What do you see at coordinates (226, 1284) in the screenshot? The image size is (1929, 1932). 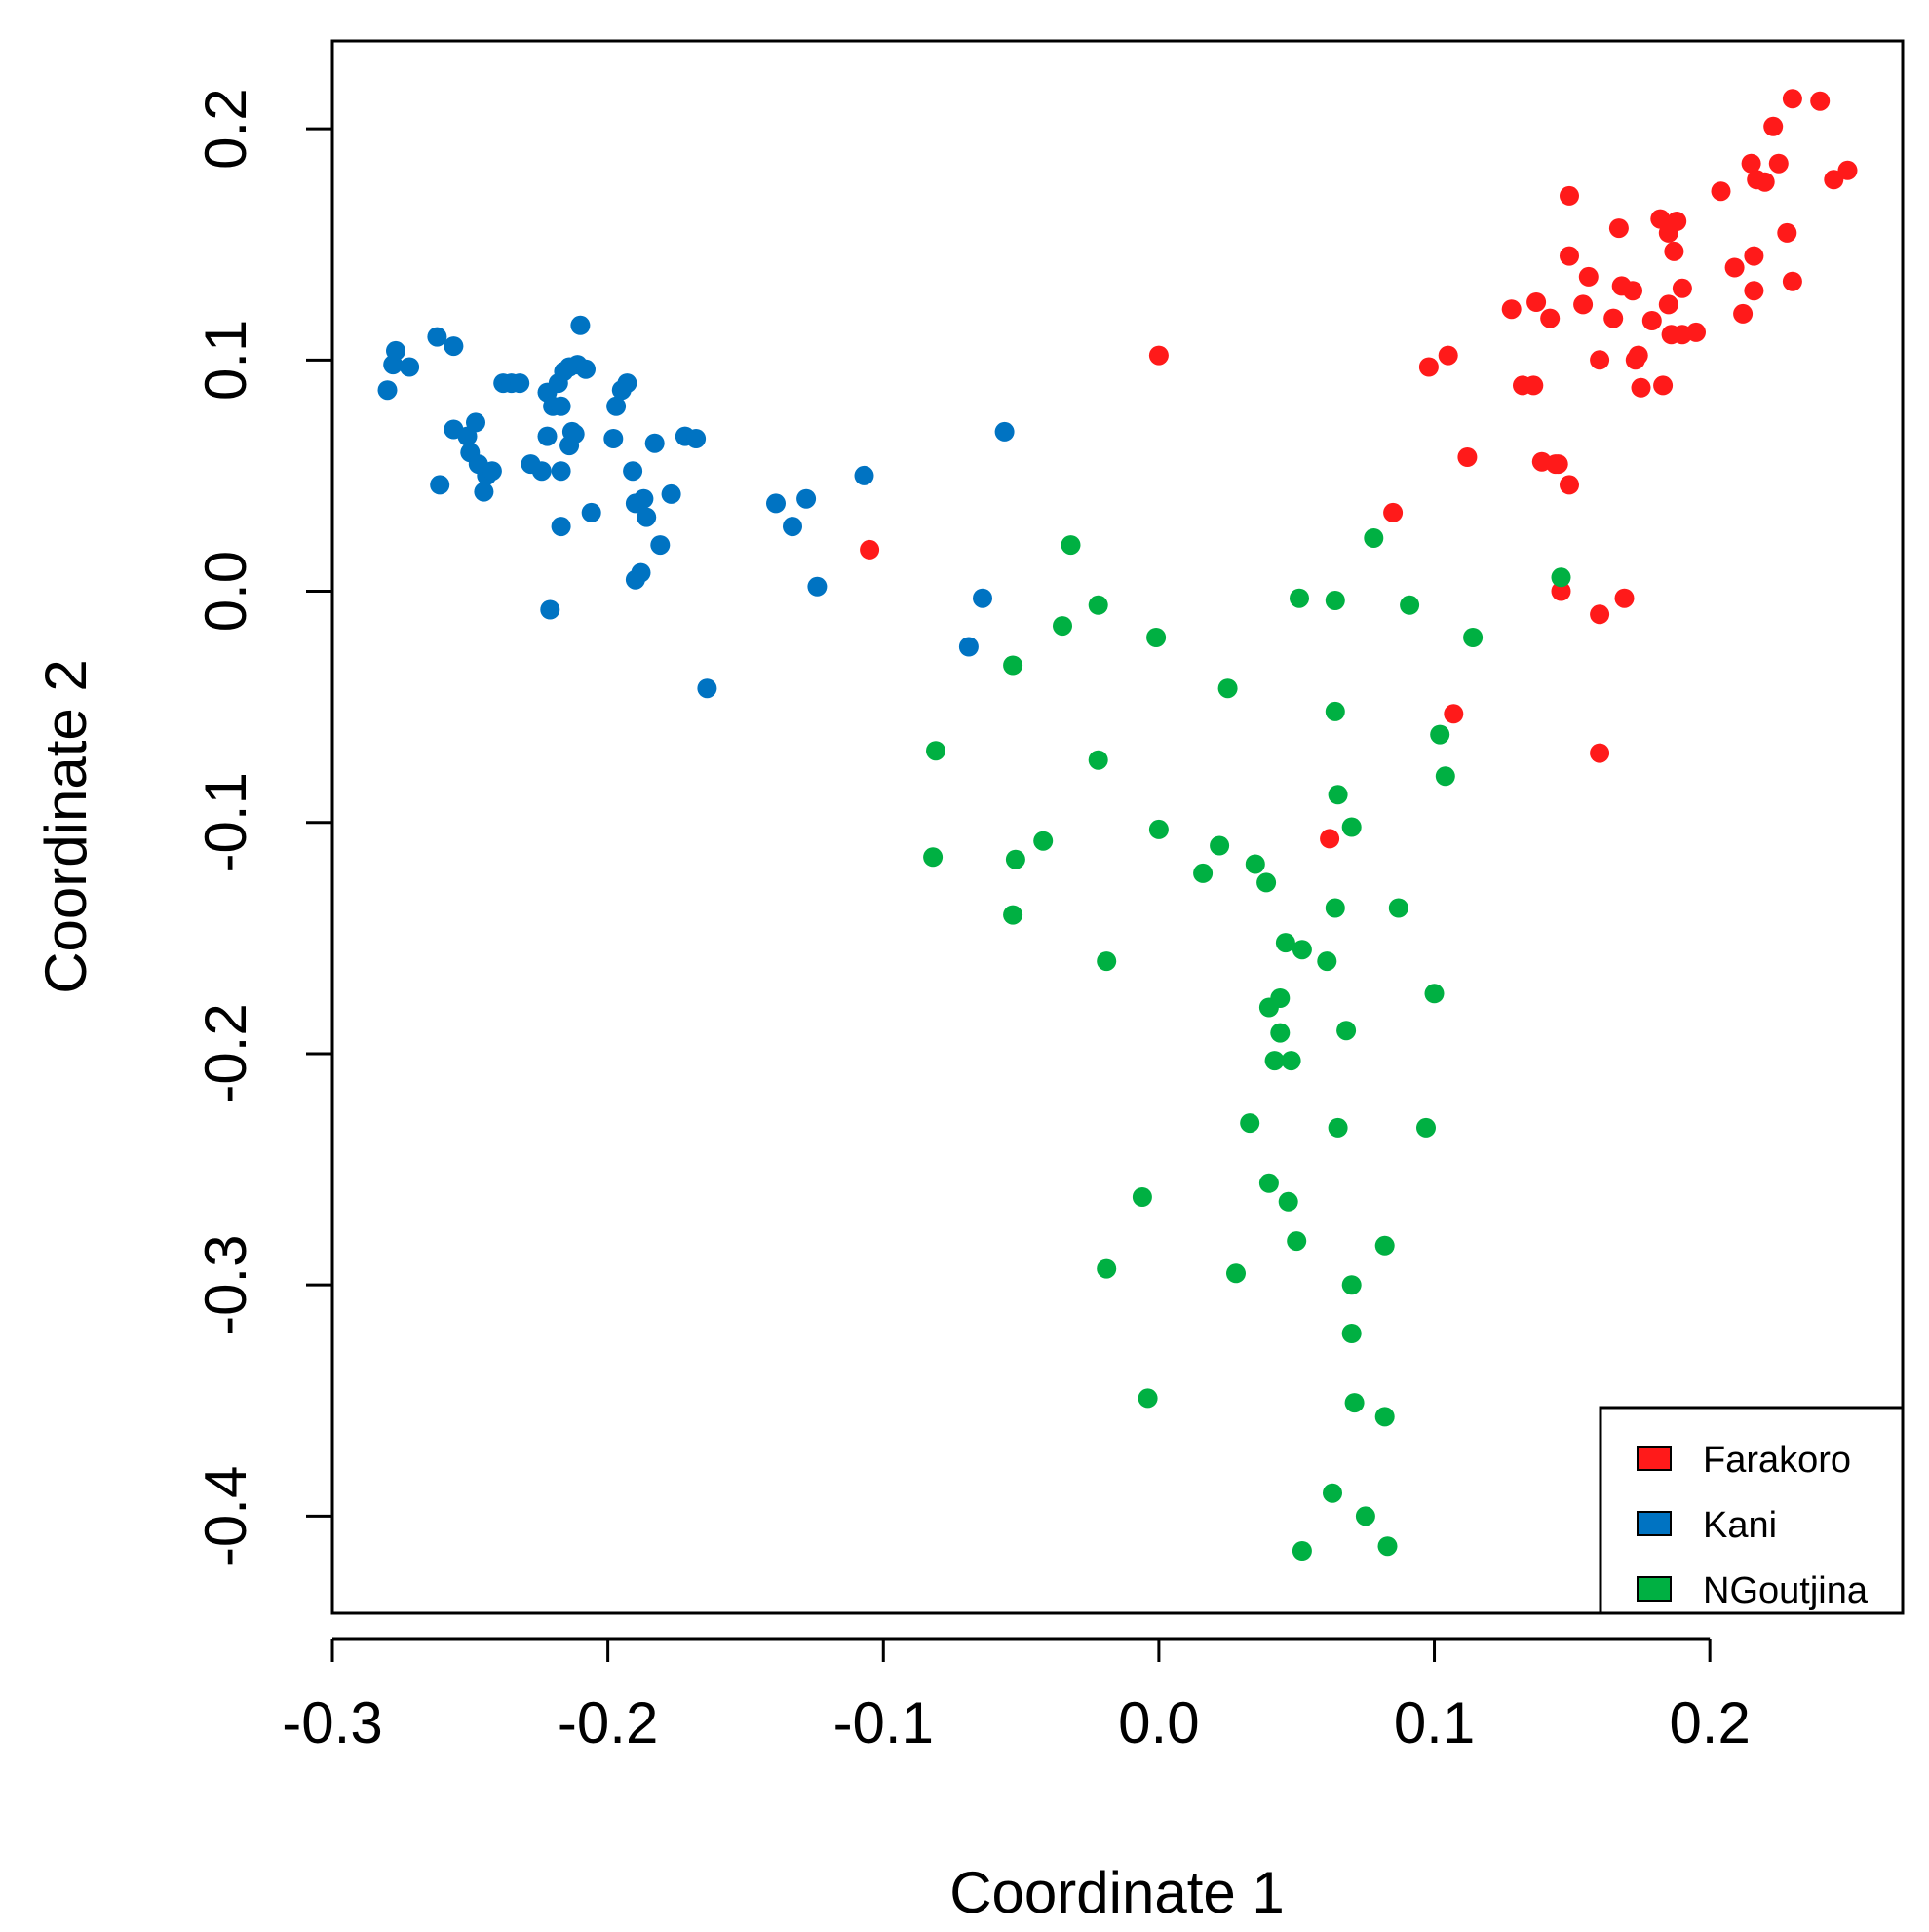 I see `y-tick-label: -0.3` at bounding box center [226, 1284].